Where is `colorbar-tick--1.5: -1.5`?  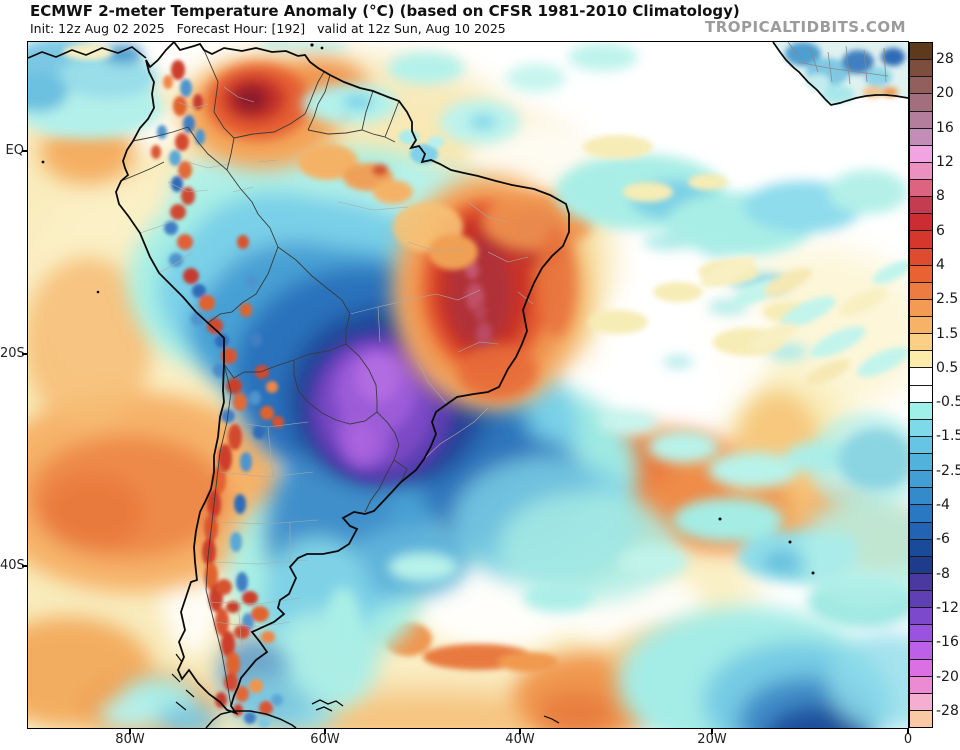
colorbar-tick--1.5: -1.5 is located at coordinates (948, 436).